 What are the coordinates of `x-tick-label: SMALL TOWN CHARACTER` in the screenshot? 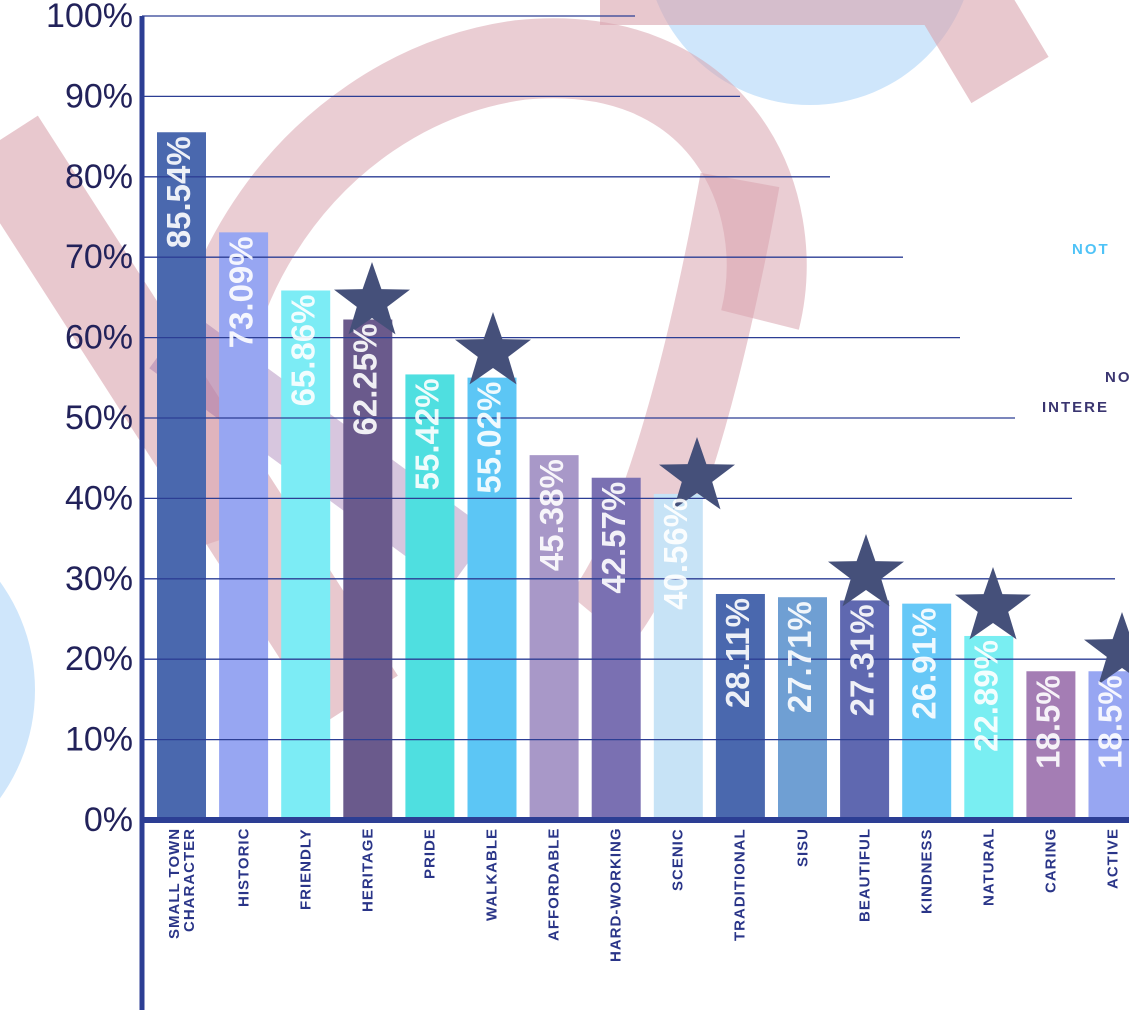 It's located at (182, 923).